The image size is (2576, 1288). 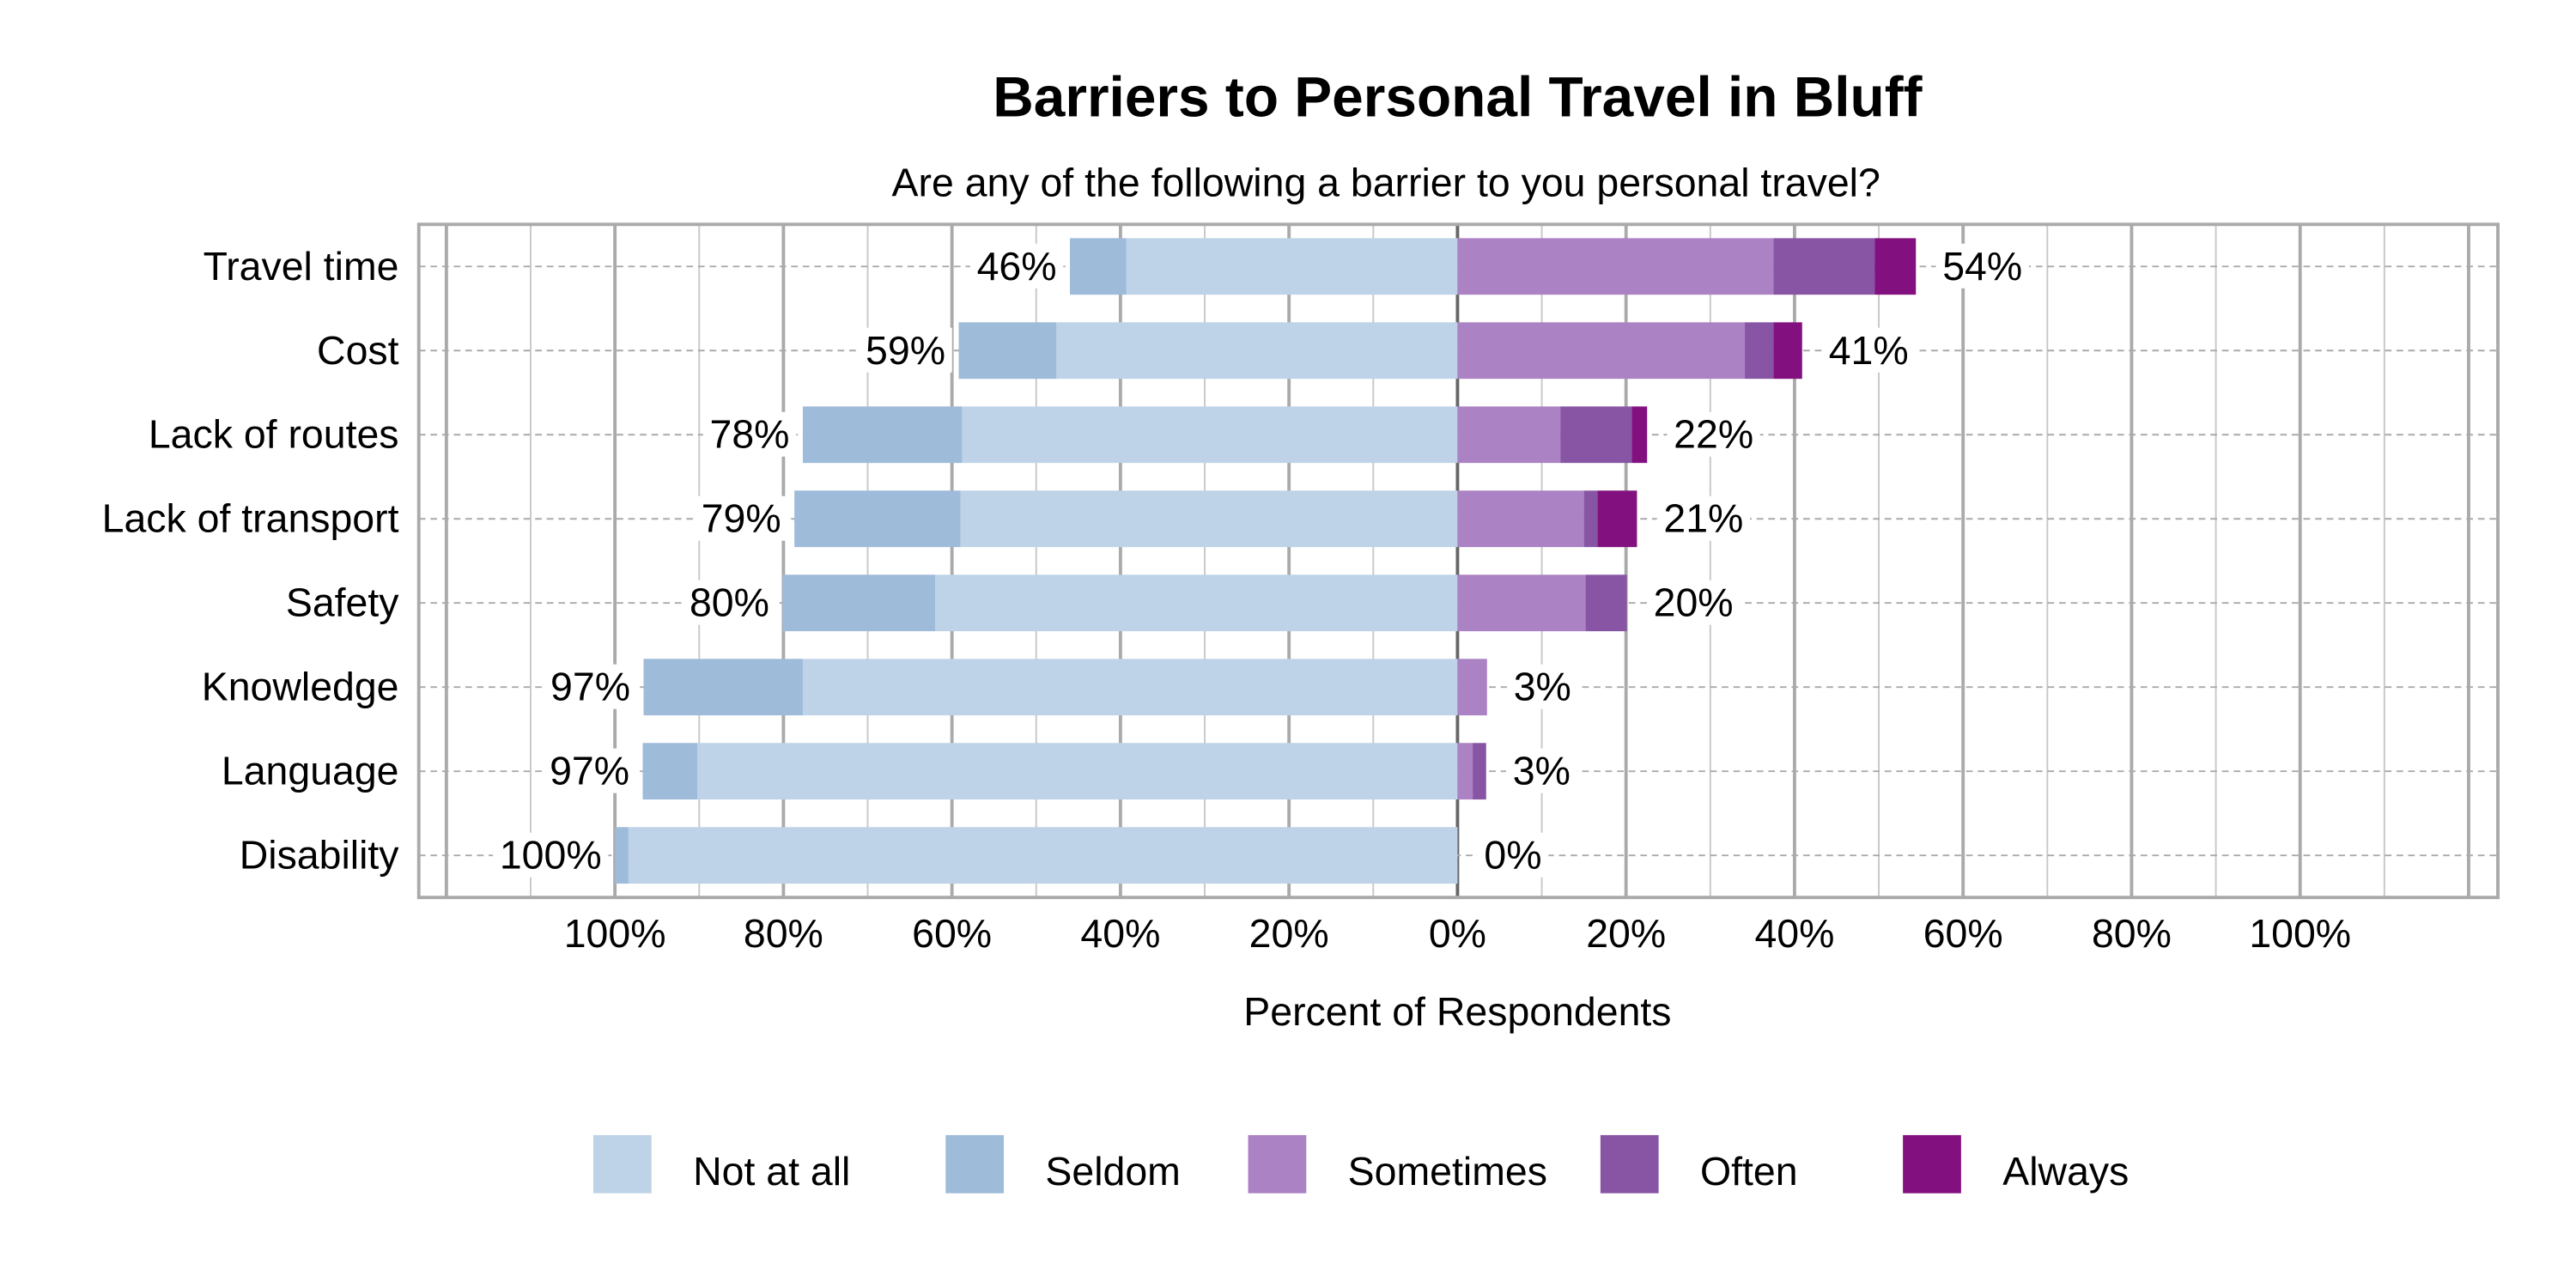 I want to click on right-total-label: 22%, so click(x=1714, y=434).